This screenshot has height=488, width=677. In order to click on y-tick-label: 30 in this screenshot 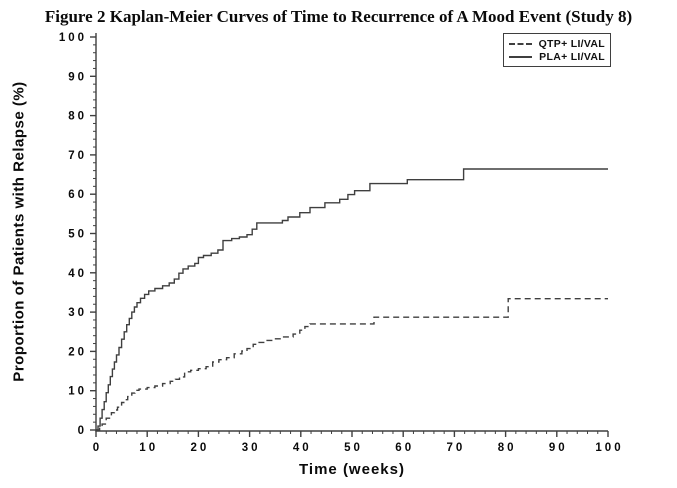, I will do `click(77, 313)`.